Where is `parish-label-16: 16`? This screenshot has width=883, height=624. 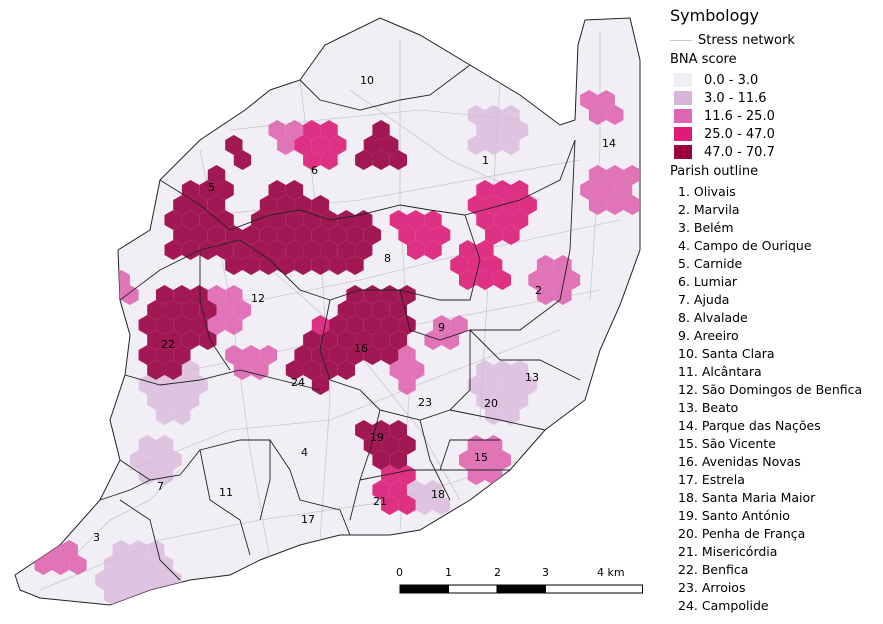 parish-label-16: 16 is located at coordinates (361, 348).